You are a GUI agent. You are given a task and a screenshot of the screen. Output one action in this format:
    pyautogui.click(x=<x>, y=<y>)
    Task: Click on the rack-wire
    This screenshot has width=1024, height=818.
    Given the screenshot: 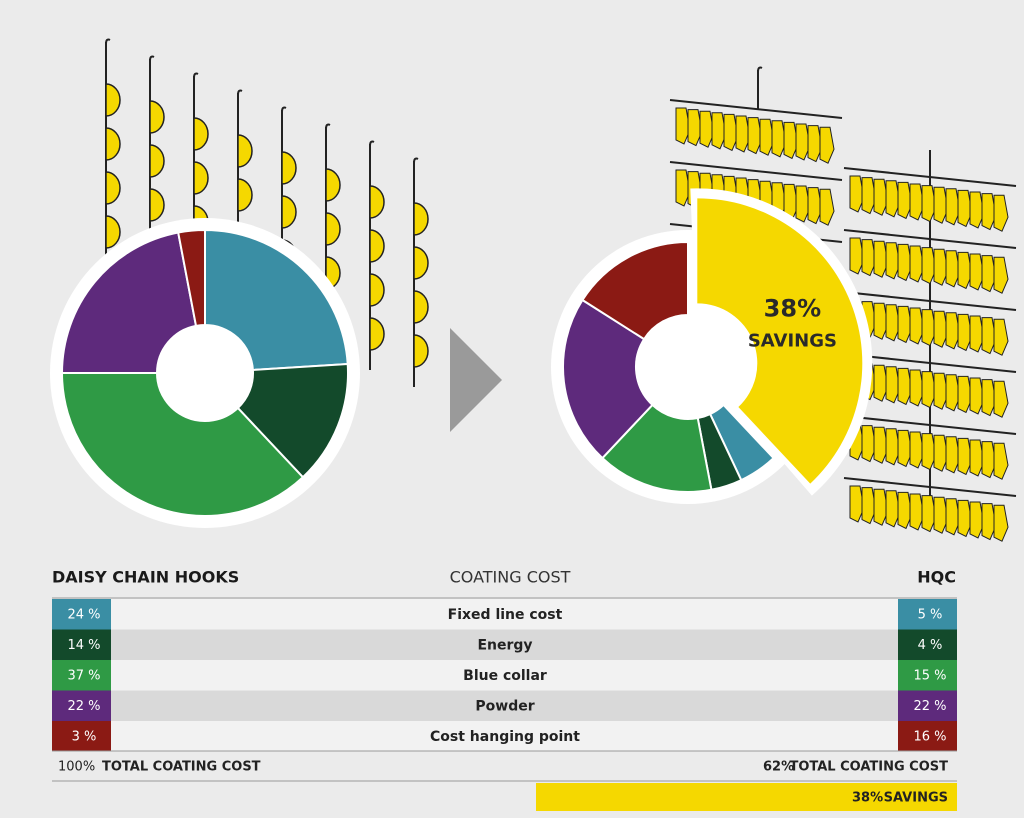 What is the action you would take?
    pyautogui.click(x=760, y=88)
    